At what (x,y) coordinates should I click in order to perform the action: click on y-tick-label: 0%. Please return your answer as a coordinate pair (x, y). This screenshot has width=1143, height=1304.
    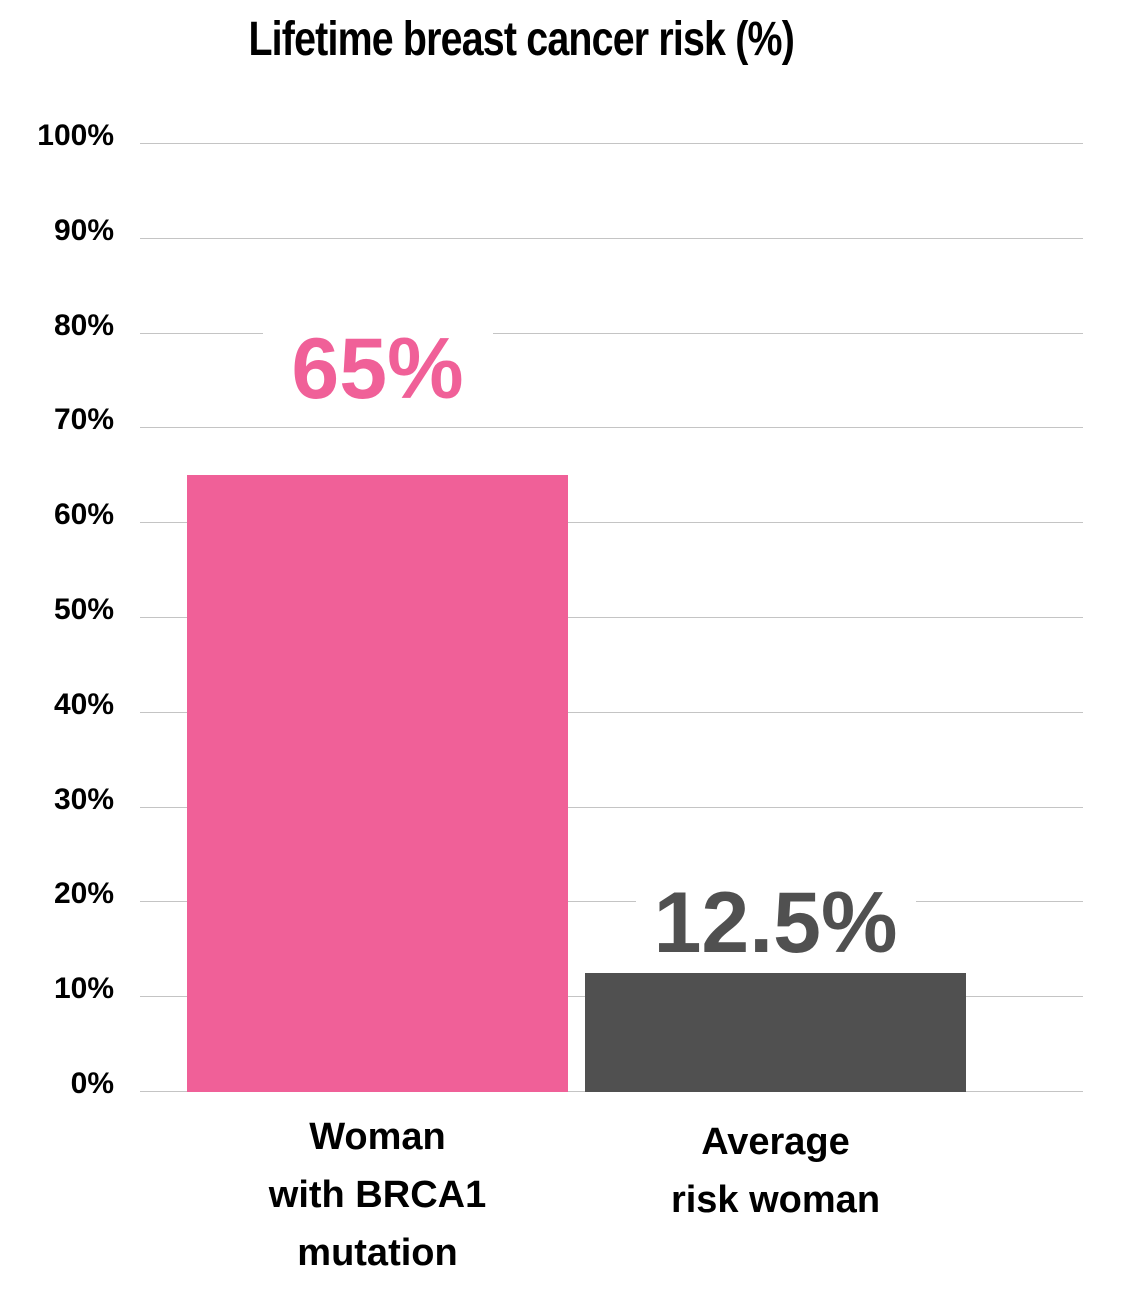
    Looking at the image, I should click on (92, 1083).